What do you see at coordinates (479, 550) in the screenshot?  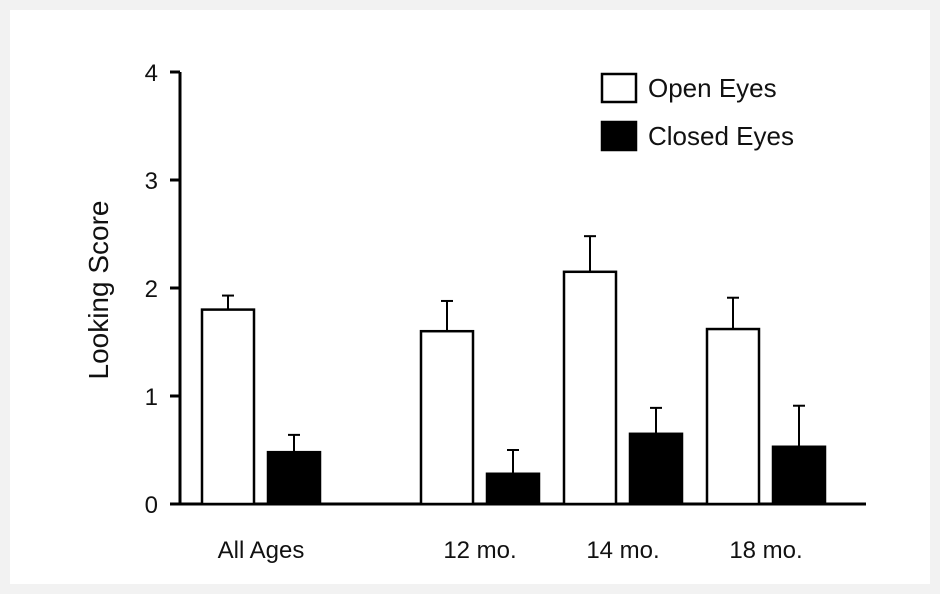 I see `x-category-label: 12 mo.` at bounding box center [479, 550].